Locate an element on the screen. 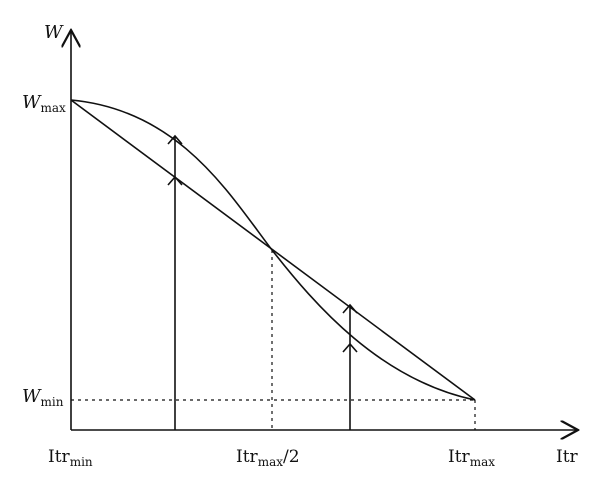 The image size is (600, 483). itr-mid-label: Itrmax/2 is located at coordinates (268, 458).